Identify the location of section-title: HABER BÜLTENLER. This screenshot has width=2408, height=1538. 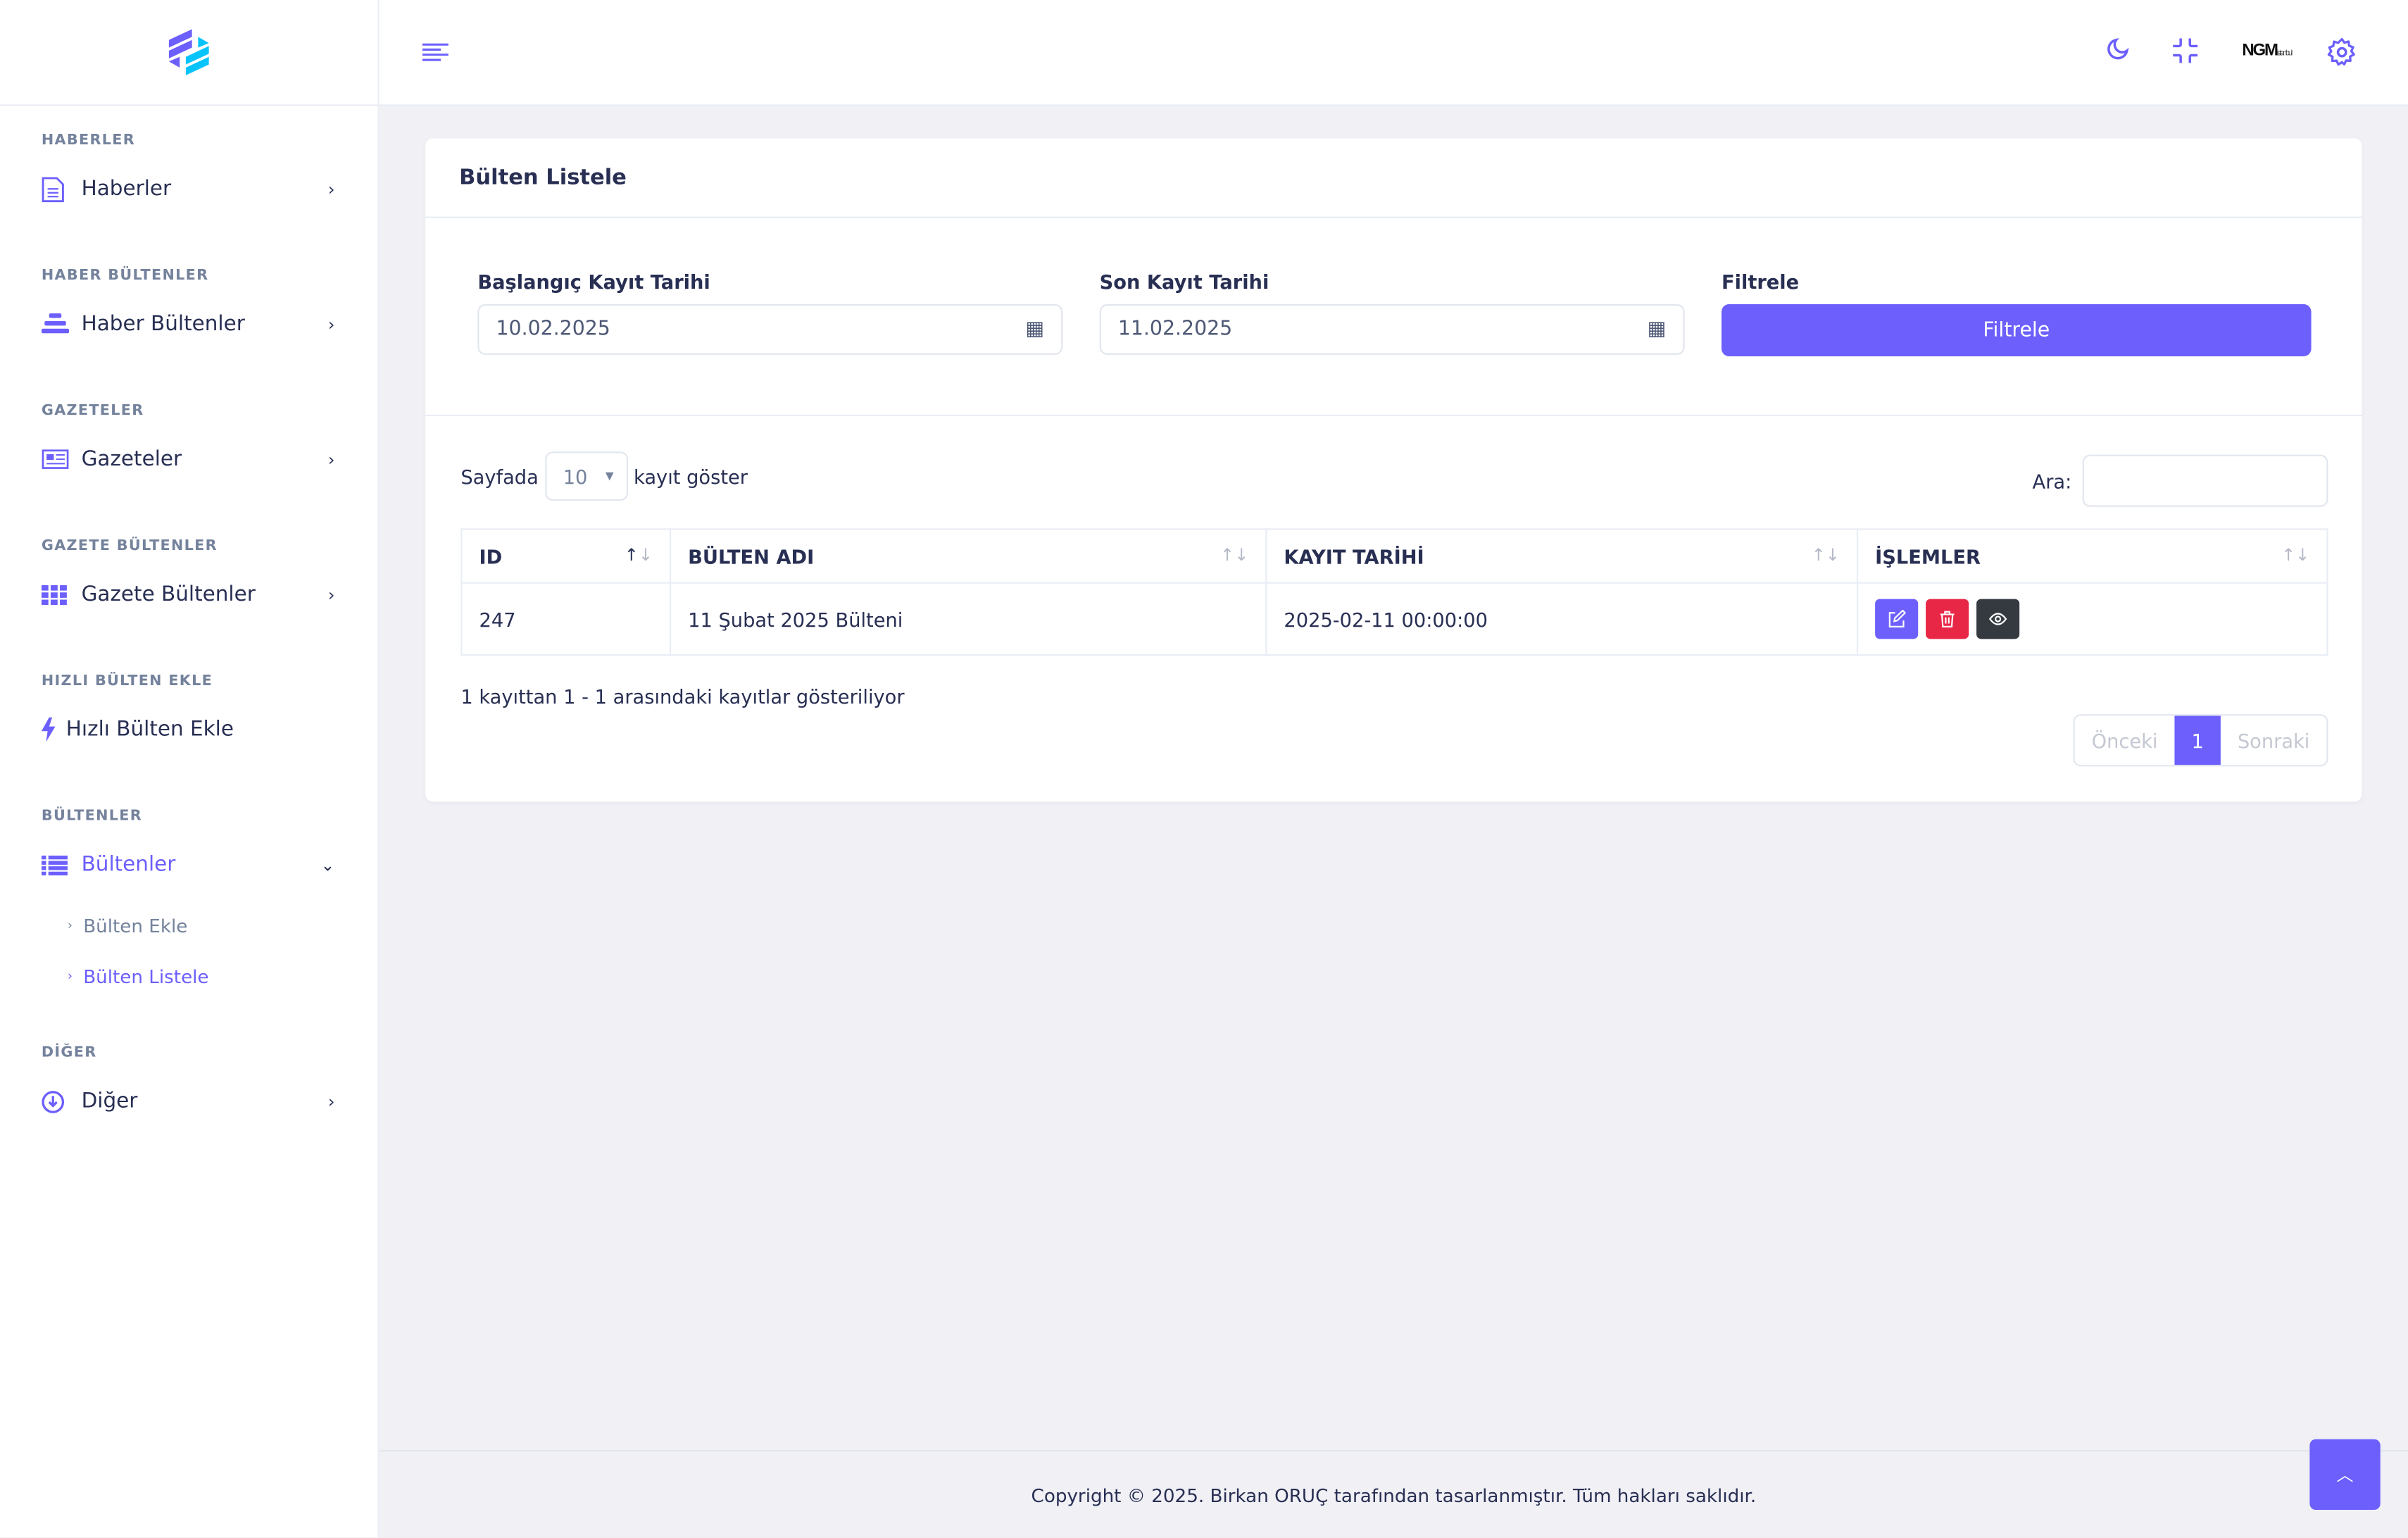
(125, 276).